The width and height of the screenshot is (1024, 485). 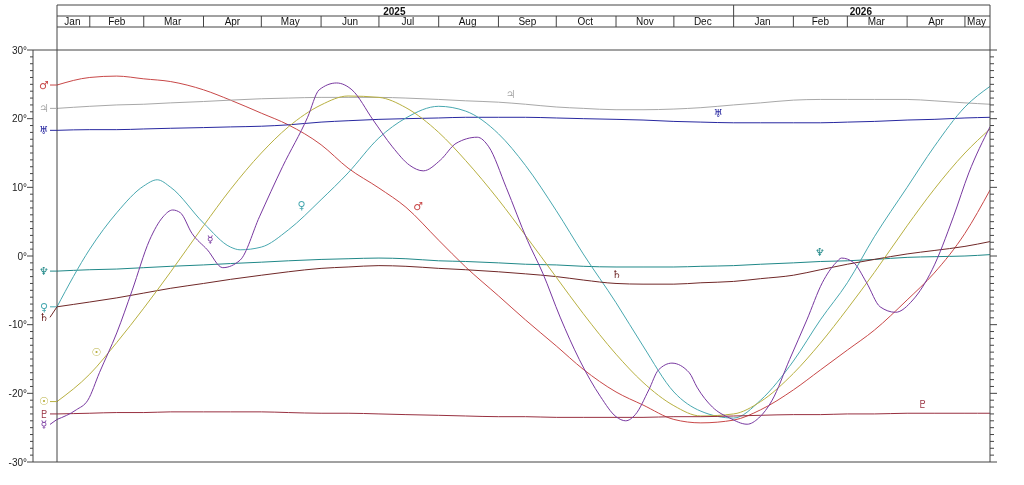 What do you see at coordinates (645, 21) in the screenshot?
I see `x-tick-label: Nov` at bounding box center [645, 21].